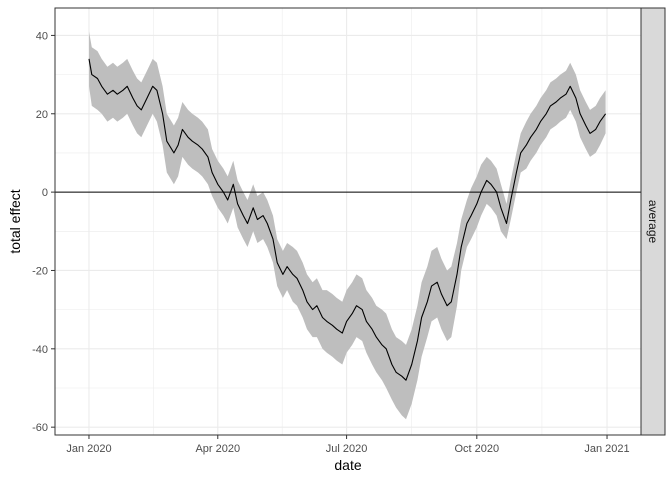 Image resolution: width=672 pixels, height=480 pixels. What do you see at coordinates (606, 449) in the screenshot?
I see `x-tick-label: Jan 2021` at bounding box center [606, 449].